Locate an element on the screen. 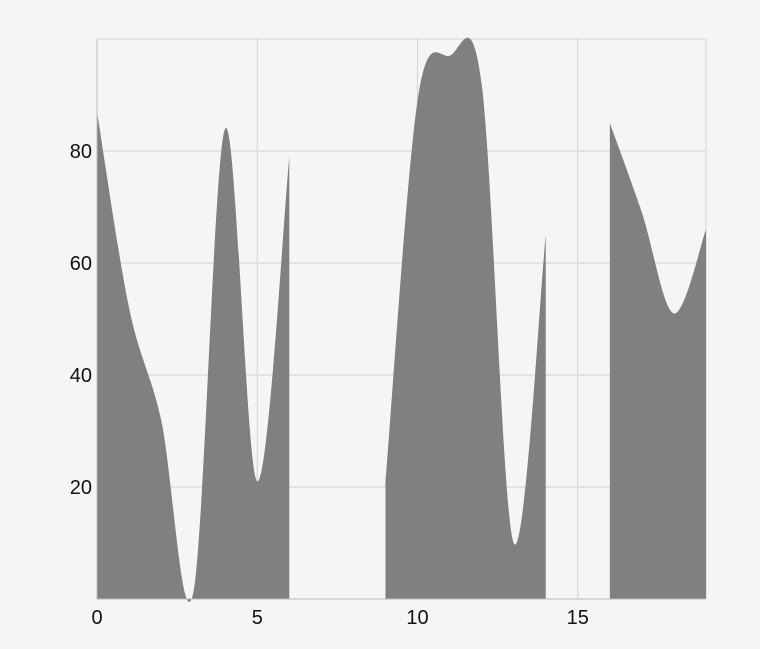  x-tick-label: 0 is located at coordinates (96, 618).